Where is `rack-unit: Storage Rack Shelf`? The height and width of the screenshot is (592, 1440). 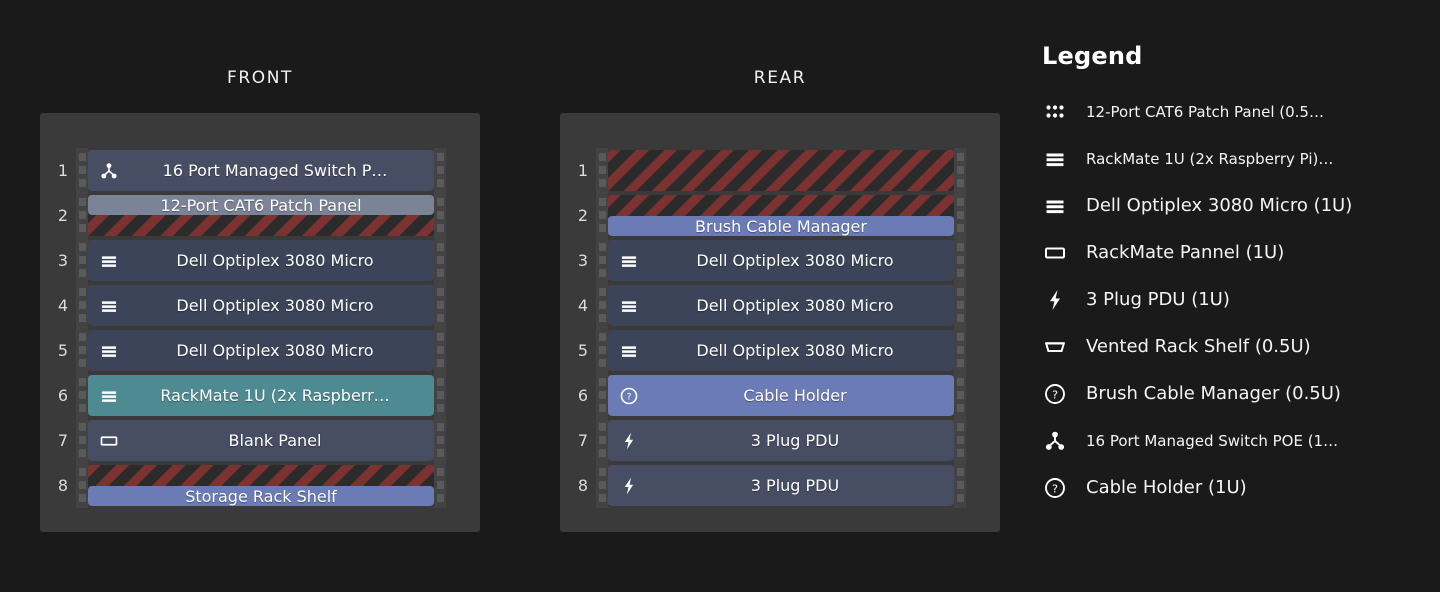 rack-unit: Storage Rack Shelf is located at coordinates (261, 496).